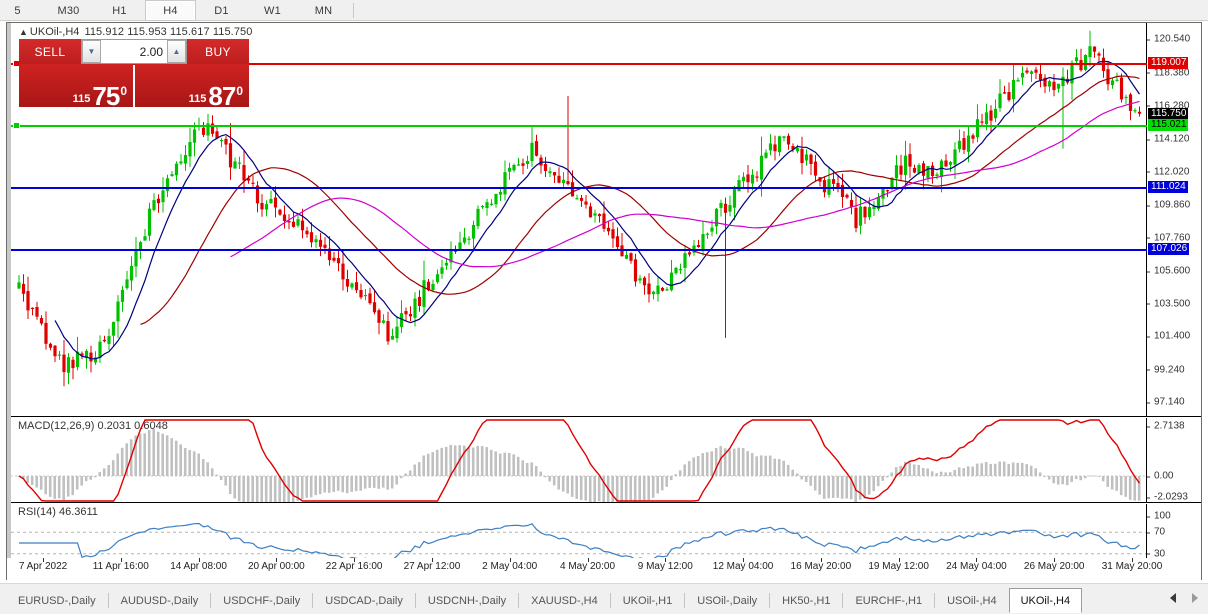  Describe the element at coordinates (198, 566) in the screenshot. I see `time-axis-tick: 14 Apr 08:00` at that location.